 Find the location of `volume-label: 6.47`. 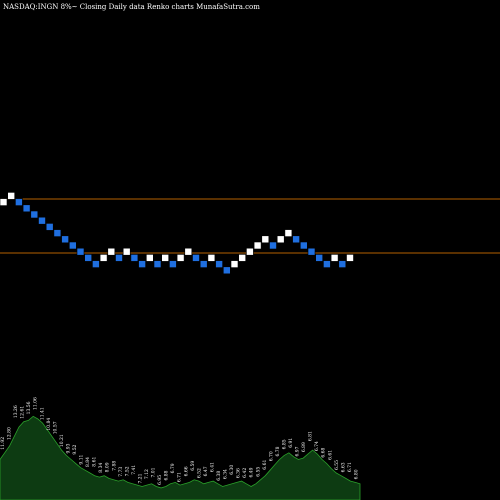

volume-label: 6.47 is located at coordinates (206, 471).